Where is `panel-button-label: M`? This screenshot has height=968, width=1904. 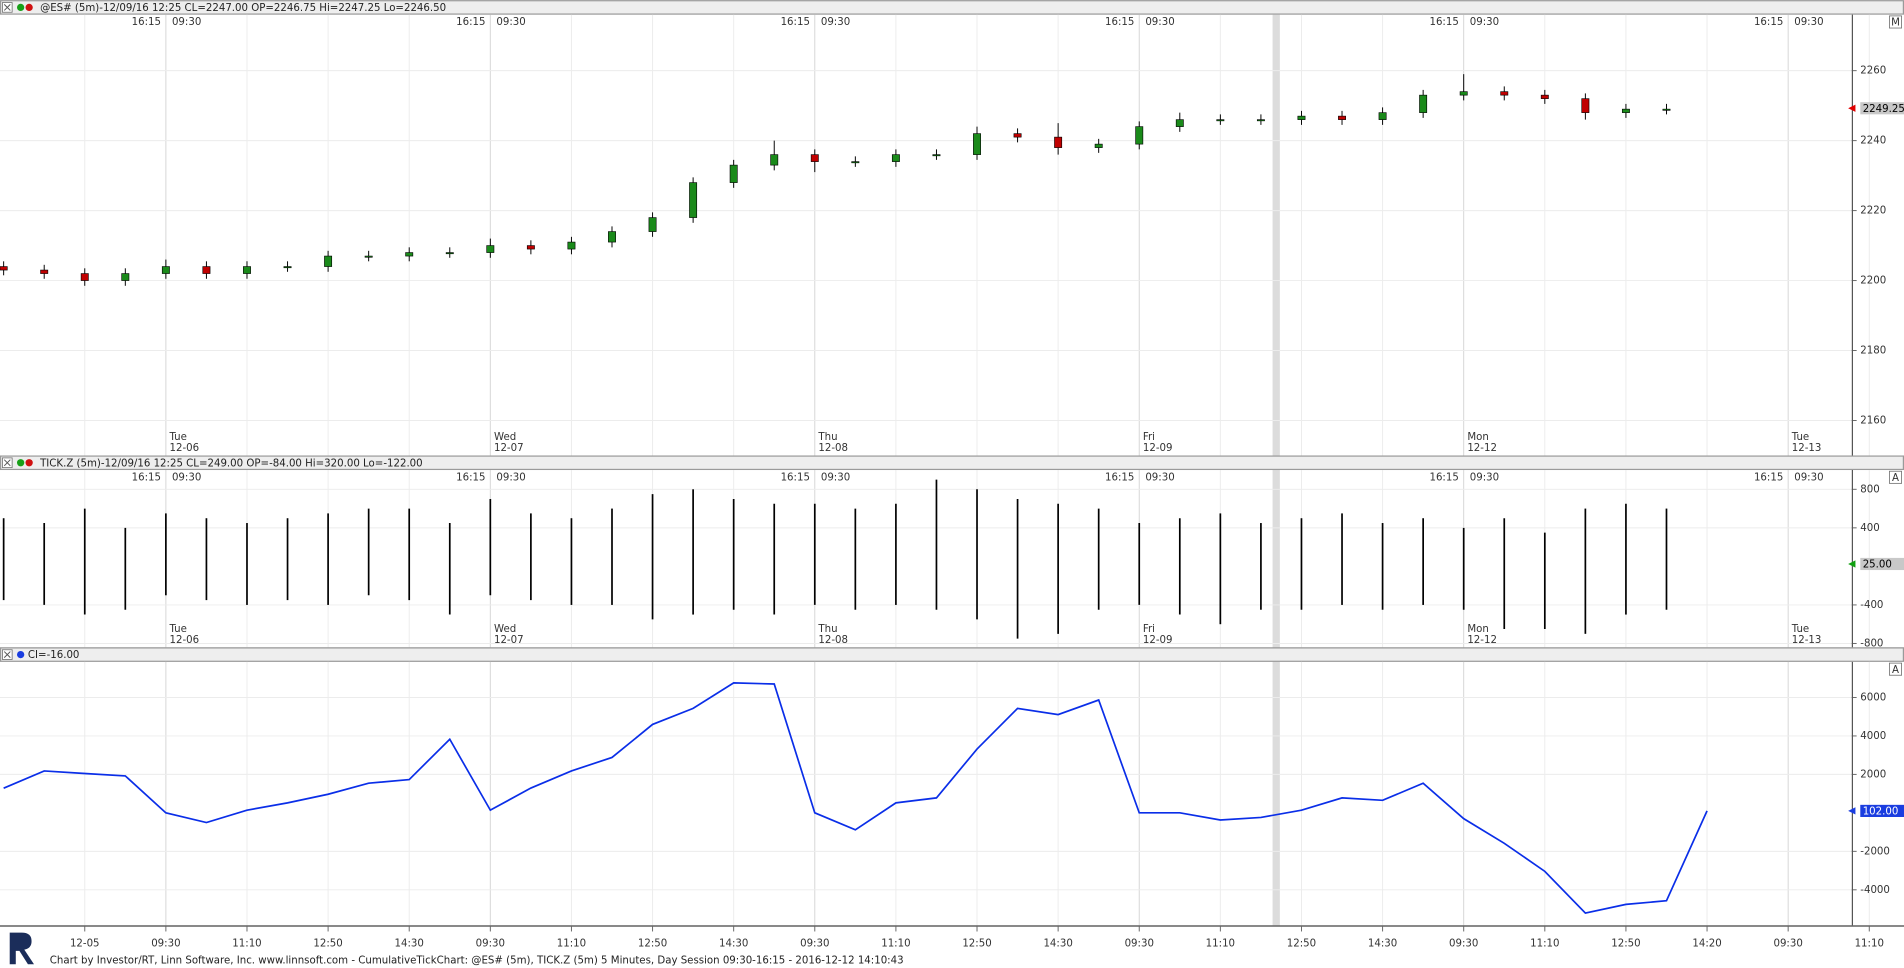 panel-button-label: M is located at coordinates (1895, 23).